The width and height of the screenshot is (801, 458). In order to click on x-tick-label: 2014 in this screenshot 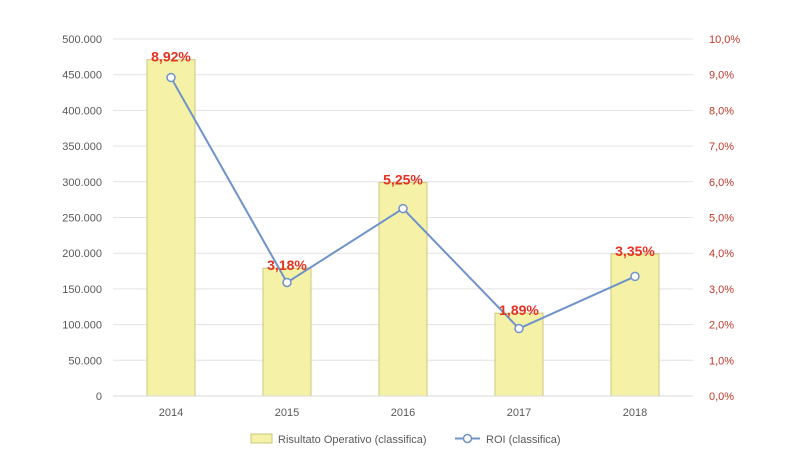, I will do `click(171, 413)`.